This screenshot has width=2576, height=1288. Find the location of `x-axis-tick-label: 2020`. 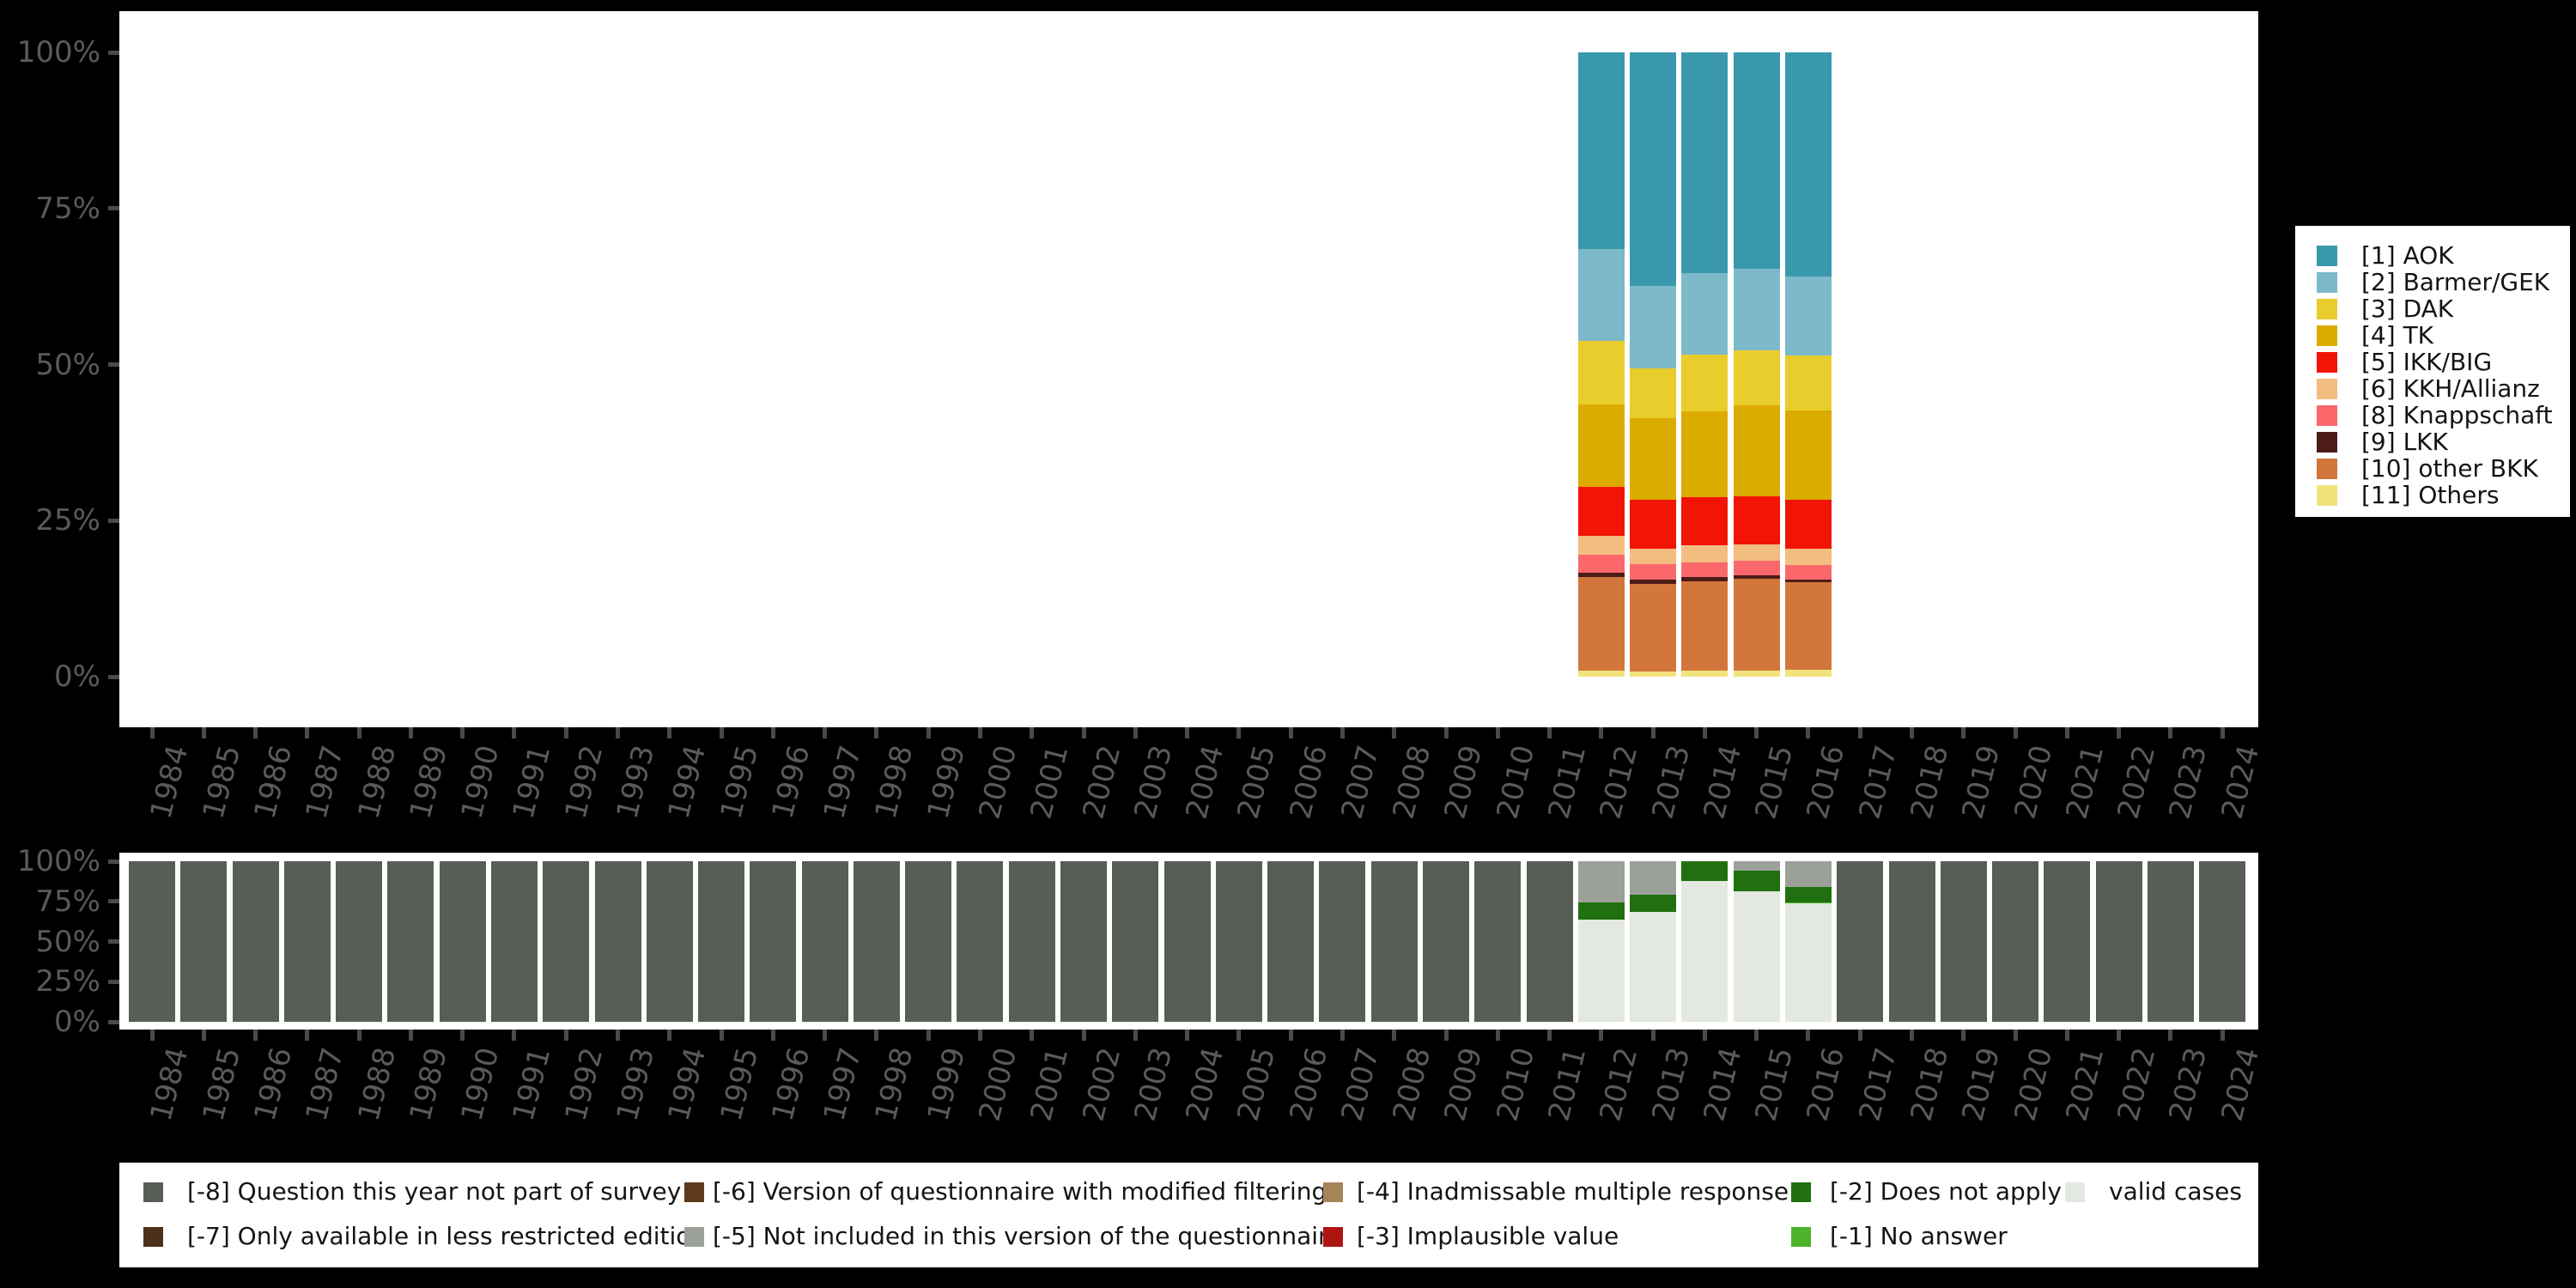

x-axis-tick-label: 2020 is located at coordinates (2033, 1085).